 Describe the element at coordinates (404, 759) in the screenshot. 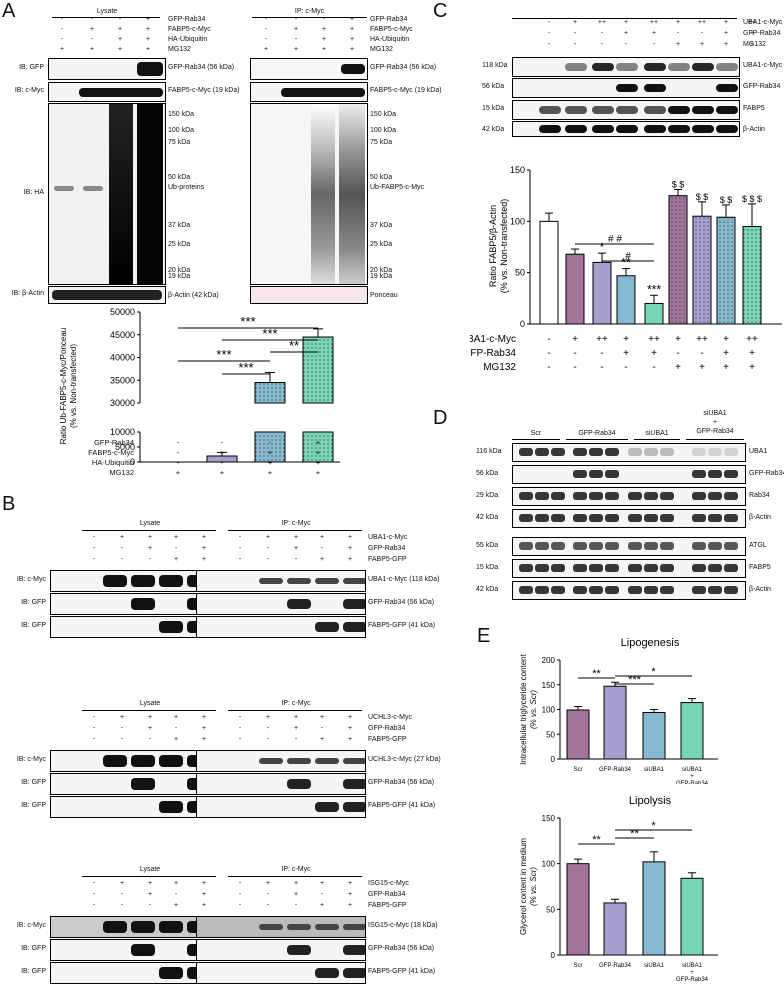

I see `marker-label: UCHL3-c-Myc (27 kDa)` at that location.